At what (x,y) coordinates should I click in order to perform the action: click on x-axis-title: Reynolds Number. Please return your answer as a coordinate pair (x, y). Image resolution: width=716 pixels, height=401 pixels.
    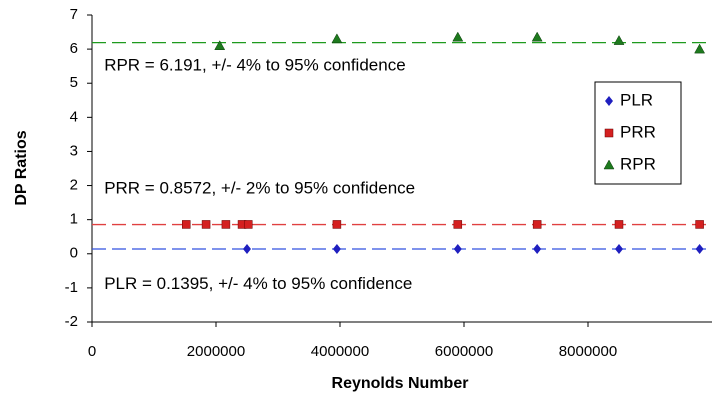
    Looking at the image, I should click on (400, 383).